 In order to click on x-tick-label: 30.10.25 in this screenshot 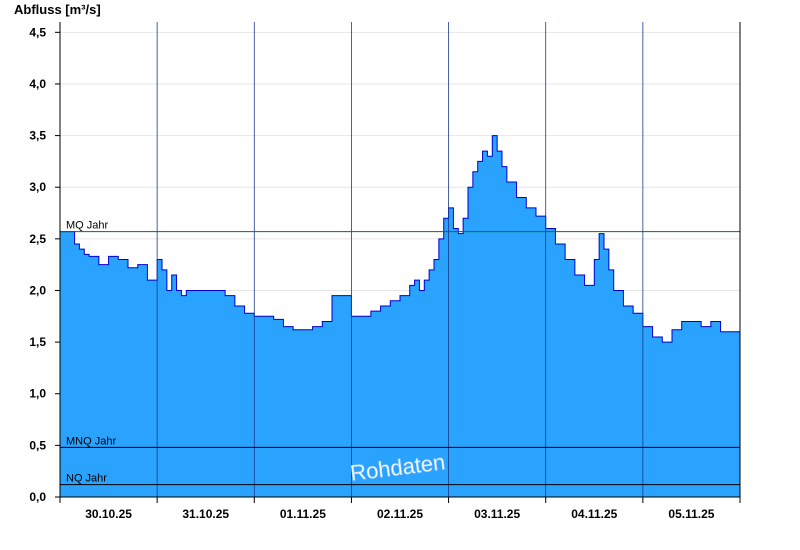, I will do `click(108, 514)`.